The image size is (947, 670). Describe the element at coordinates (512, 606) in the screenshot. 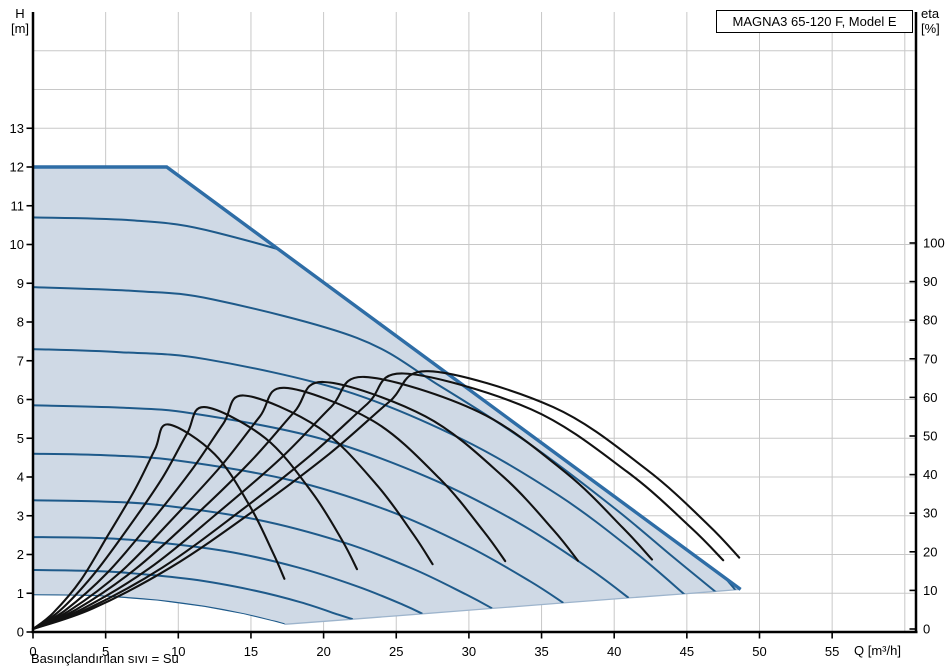

I see `min-flow-edge` at that location.